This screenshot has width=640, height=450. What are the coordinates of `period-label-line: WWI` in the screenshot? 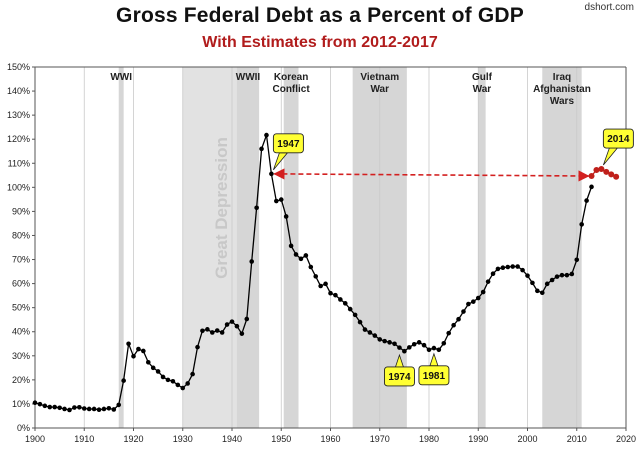 It's located at (121, 77).